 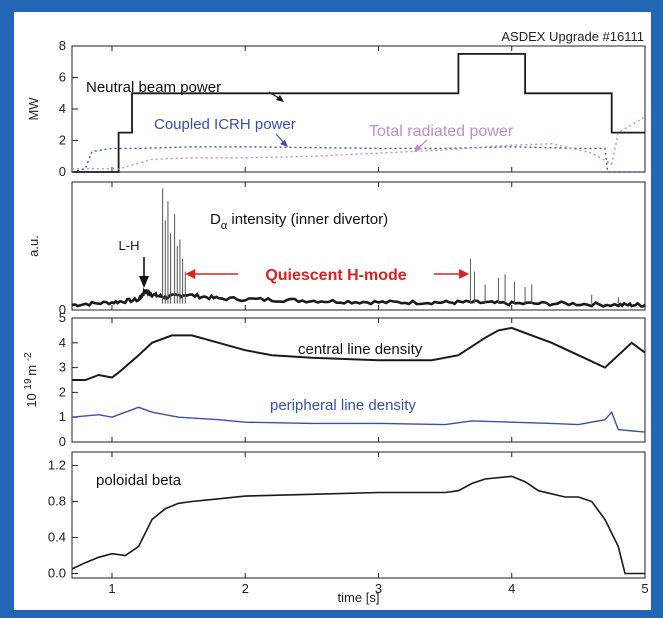 I want to click on y-tick-label: 3, so click(x=62, y=367).